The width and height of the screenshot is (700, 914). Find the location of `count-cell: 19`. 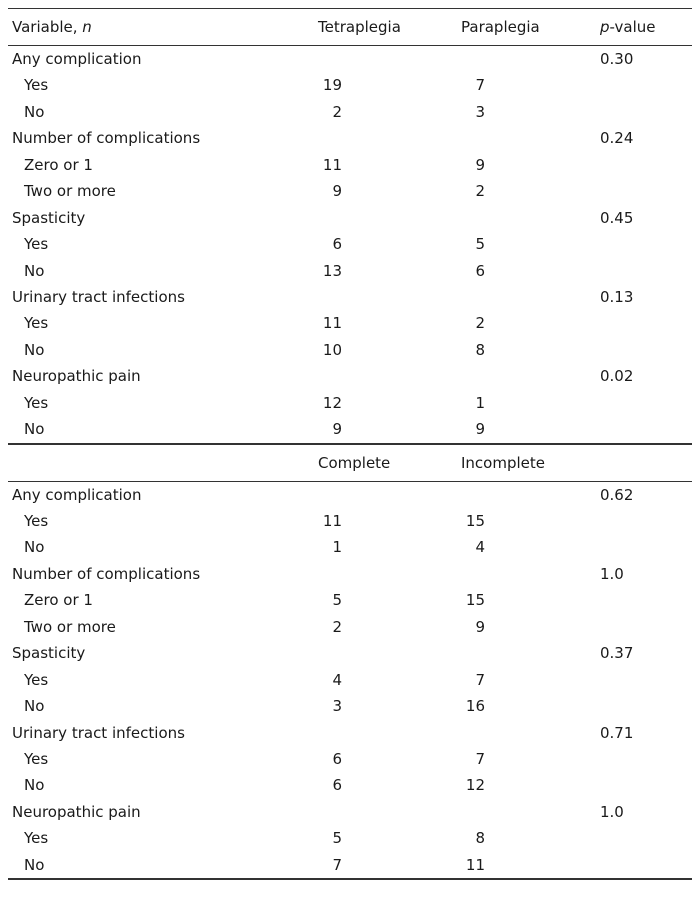

count-cell: 19 is located at coordinates (332, 85).